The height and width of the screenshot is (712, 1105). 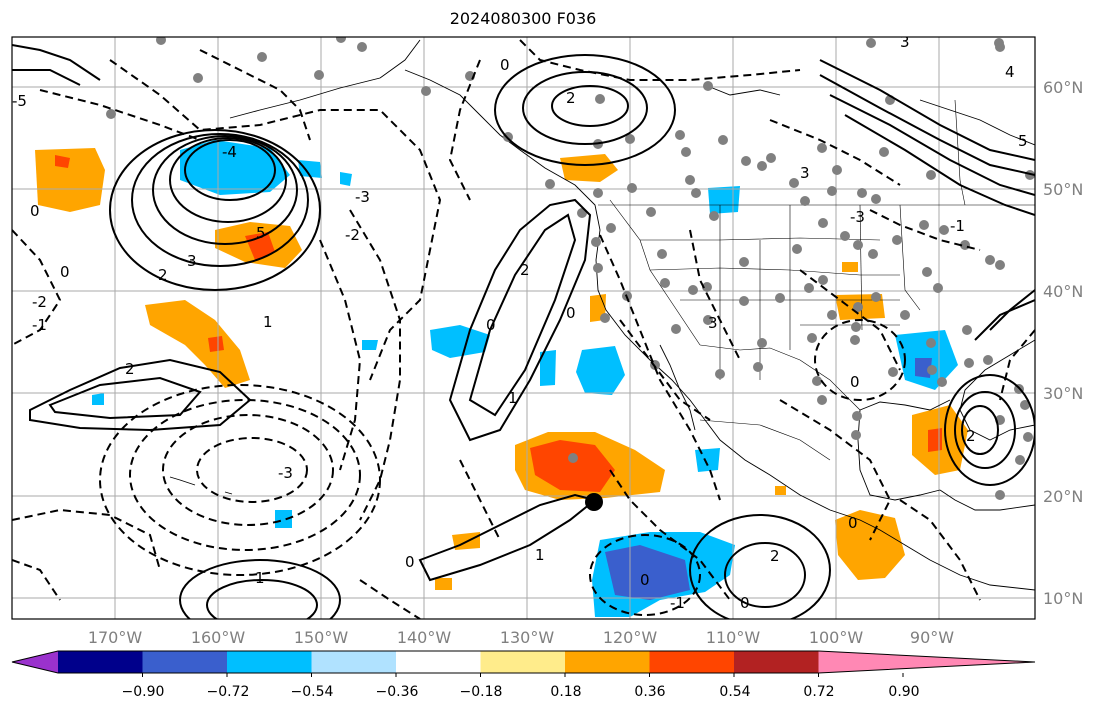 What do you see at coordinates (1063, 291) in the screenshot?
I see `lat-tick-label: 40°N` at bounding box center [1063, 291].